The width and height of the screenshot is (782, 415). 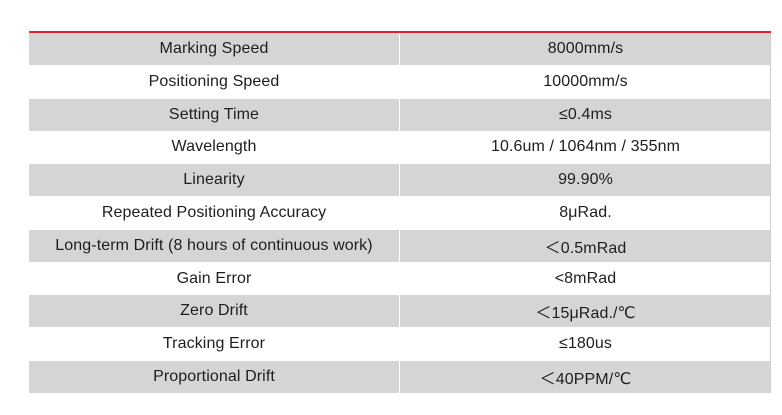 What do you see at coordinates (585, 278) in the screenshot?
I see `value-cell: <8mRad` at bounding box center [585, 278].